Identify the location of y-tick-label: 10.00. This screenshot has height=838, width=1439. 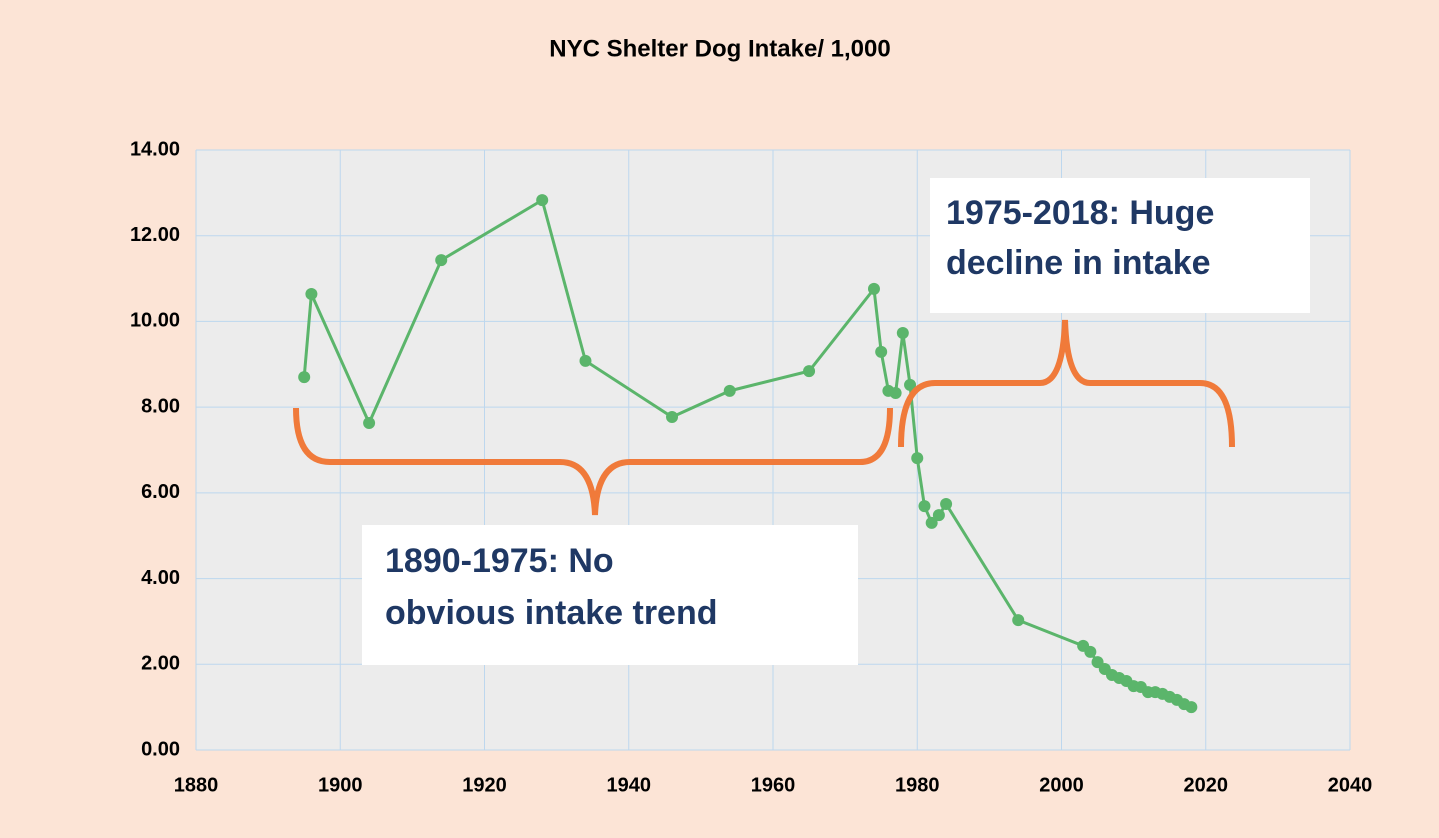
(155, 321).